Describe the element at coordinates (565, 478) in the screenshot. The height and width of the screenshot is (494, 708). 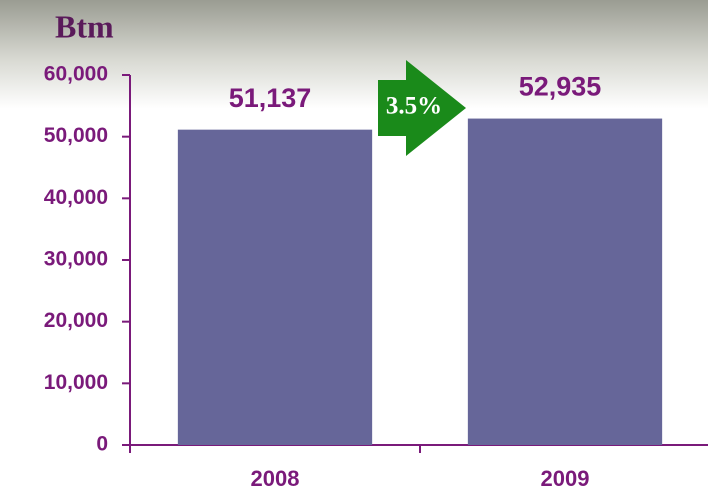
I see `x-tick-label: 2009` at that location.